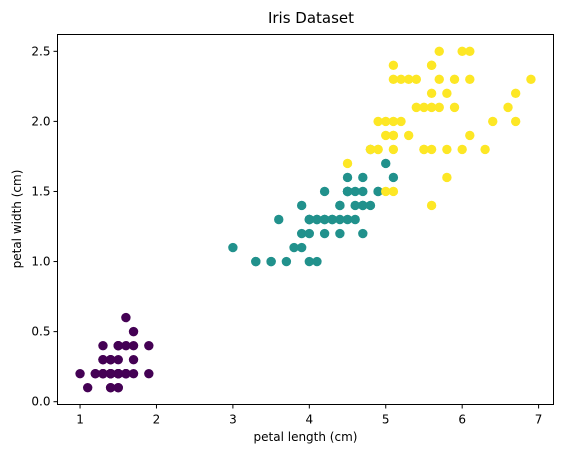  I want to click on chart-title: Iris Dataset, so click(311, 18).